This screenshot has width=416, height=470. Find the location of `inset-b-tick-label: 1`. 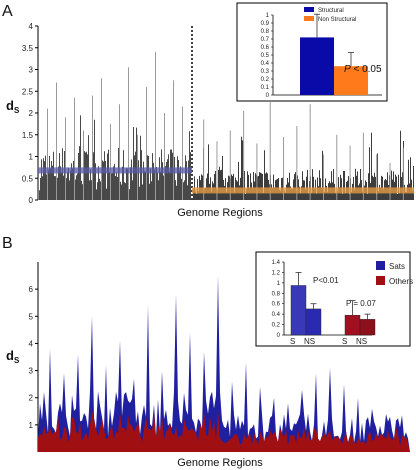

inset-b-tick-label: 1 is located at coordinates (279, 284).